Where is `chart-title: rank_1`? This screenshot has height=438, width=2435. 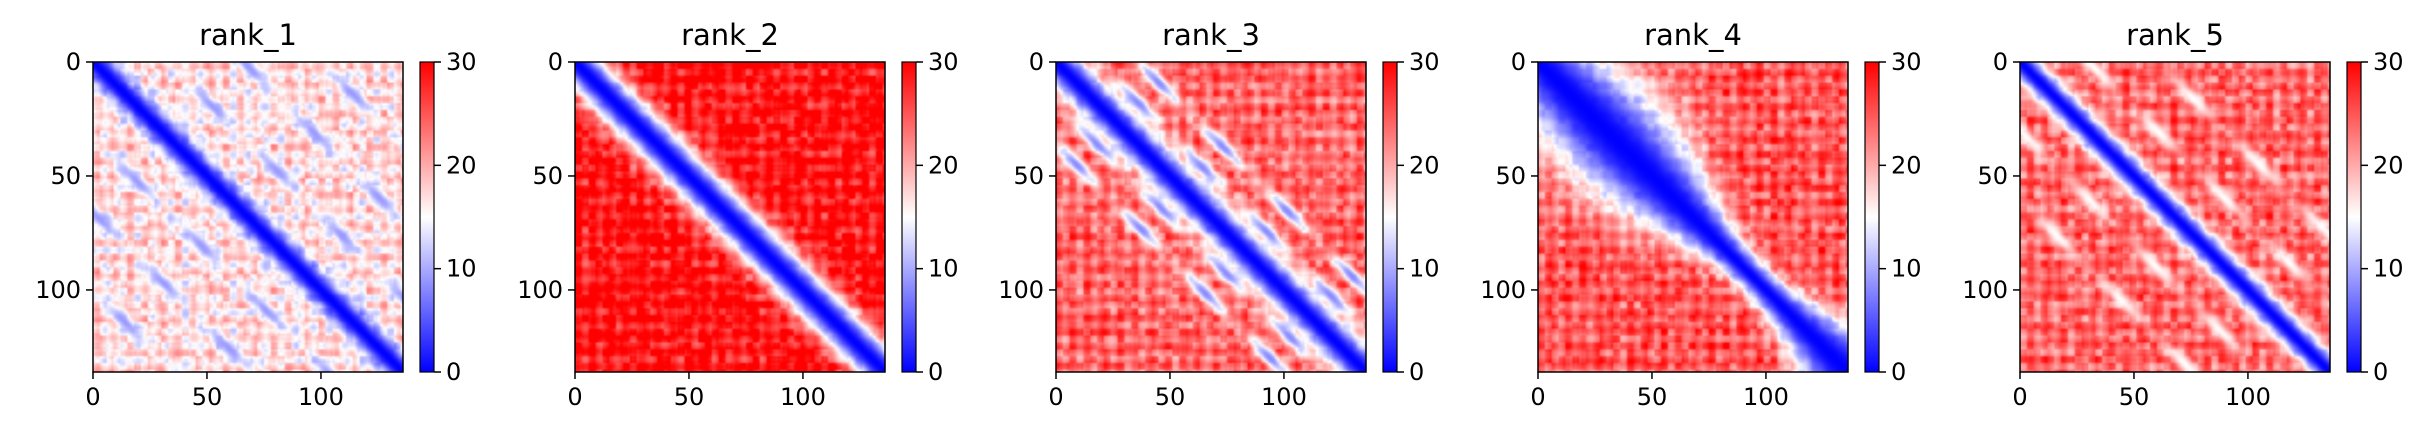 chart-title: rank_1 is located at coordinates (248, 35).